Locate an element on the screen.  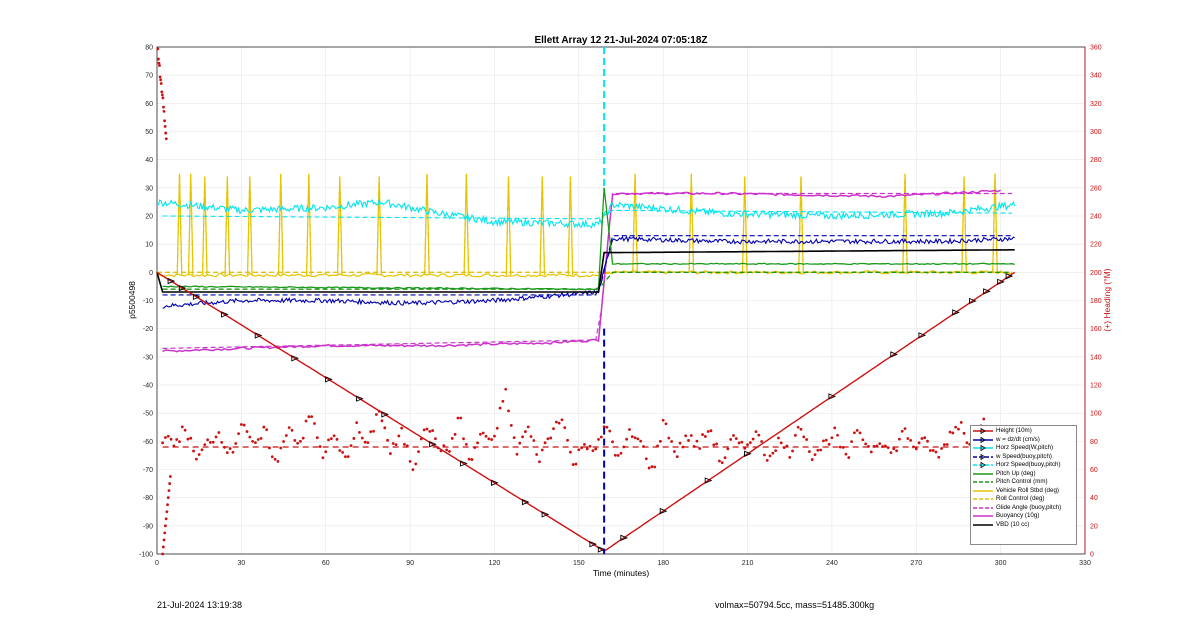
right-tick-label: 320 is located at coordinates (1096, 104).